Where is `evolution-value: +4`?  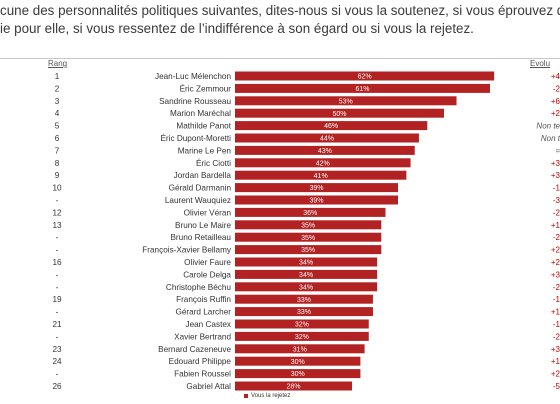 evolution-value: +4 is located at coordinates (555, 76).